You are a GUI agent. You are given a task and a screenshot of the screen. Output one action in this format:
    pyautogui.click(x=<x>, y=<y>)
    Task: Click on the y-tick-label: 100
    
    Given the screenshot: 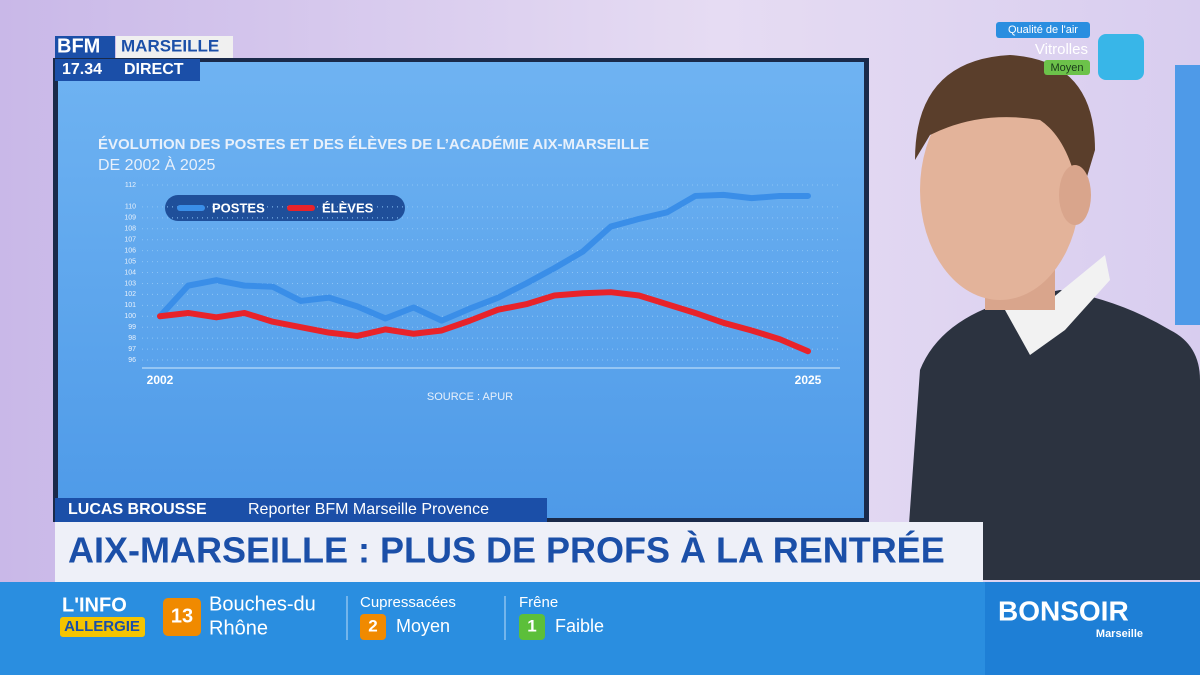 What is the action you would take?
    pyautogui.click(x=130, y=316)
    